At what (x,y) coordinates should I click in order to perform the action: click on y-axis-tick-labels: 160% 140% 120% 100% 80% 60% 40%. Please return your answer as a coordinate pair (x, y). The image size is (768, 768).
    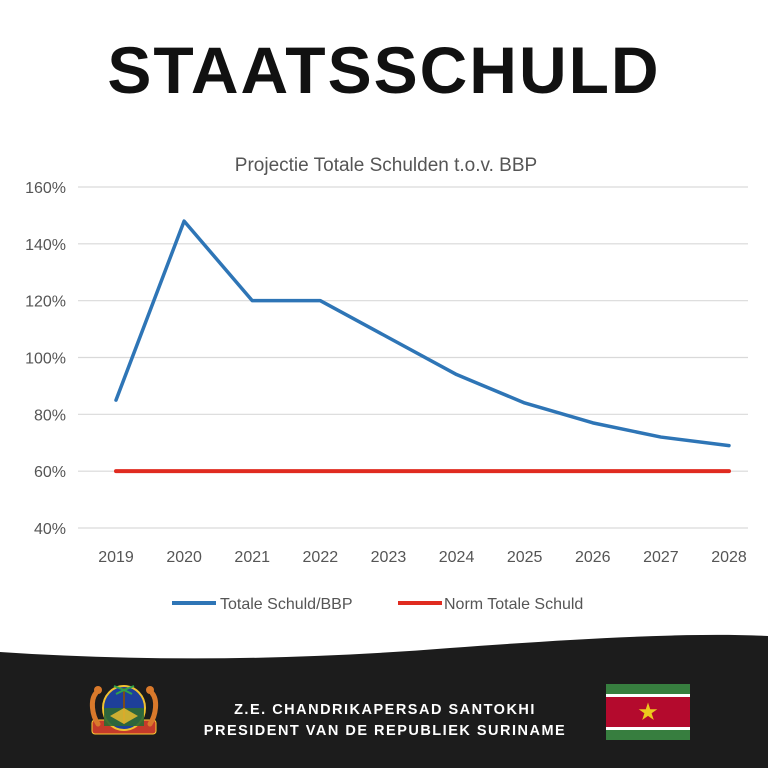
    Looking at the image, I should click on (45, 359).